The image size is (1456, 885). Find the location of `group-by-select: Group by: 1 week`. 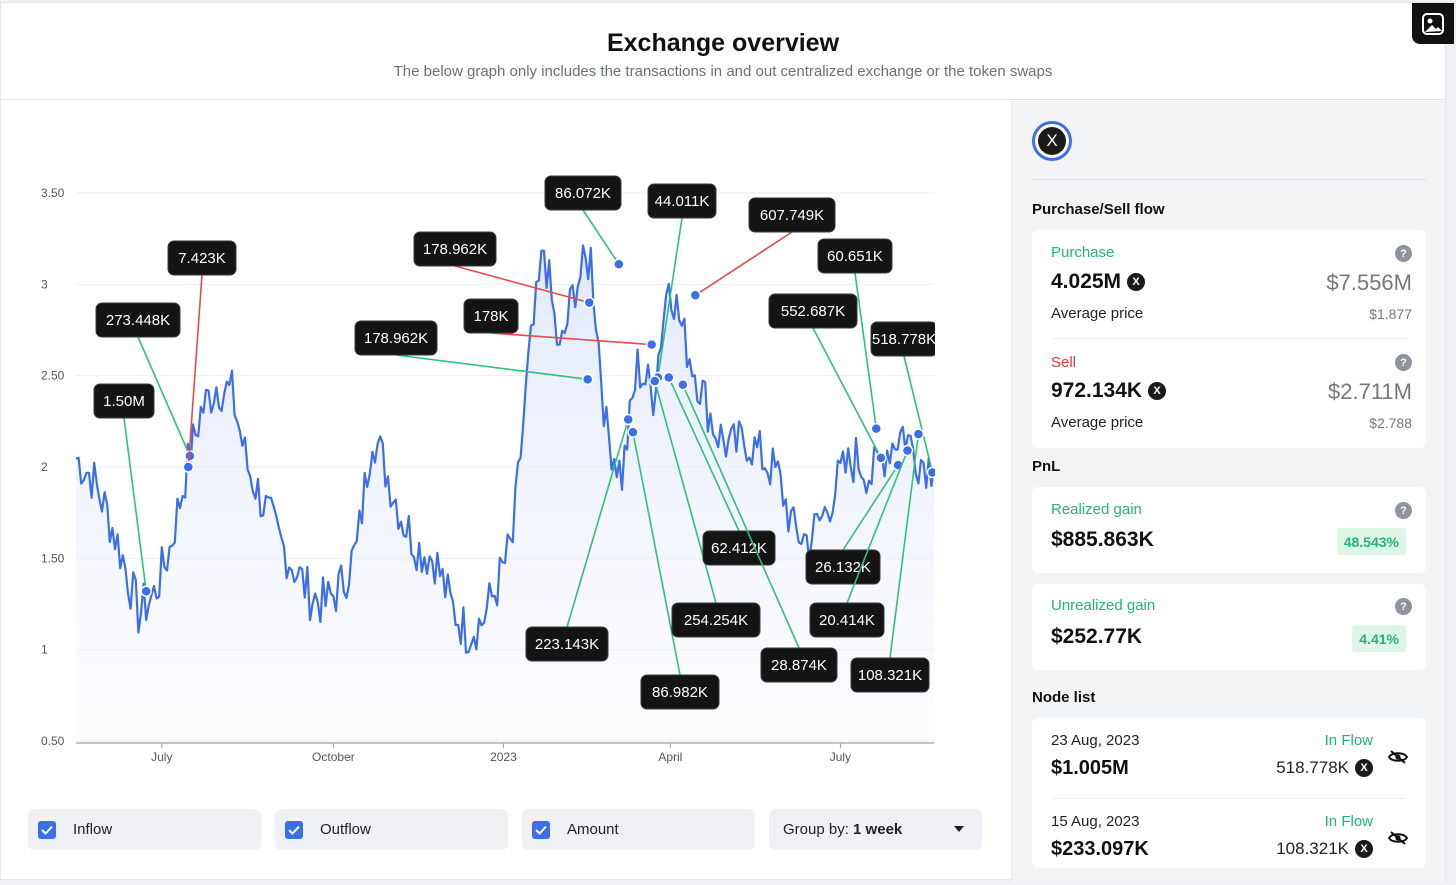

group-by-select: Group by: 1 week is located at coordinates (875, 829).